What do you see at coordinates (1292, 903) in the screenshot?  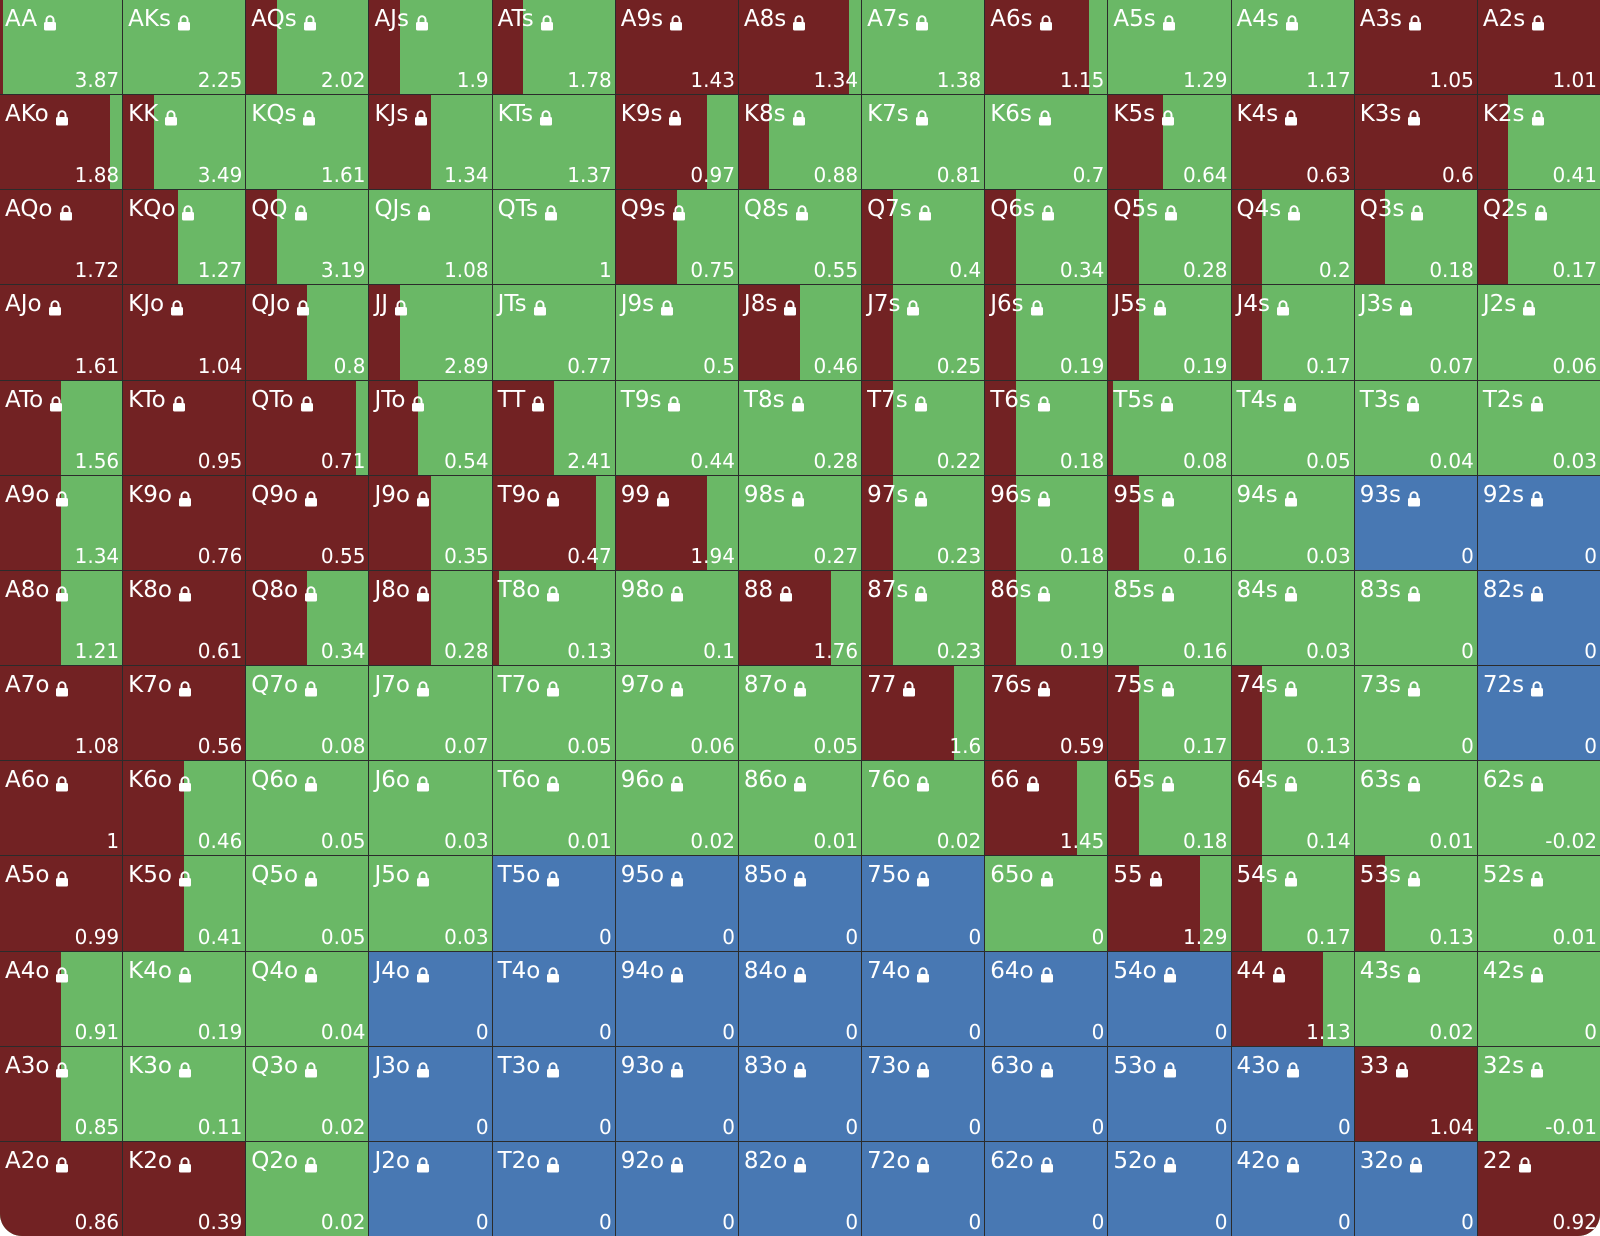 I see `hand-cell-54s: 54s 0.17` at bounding box center [1292, 903].